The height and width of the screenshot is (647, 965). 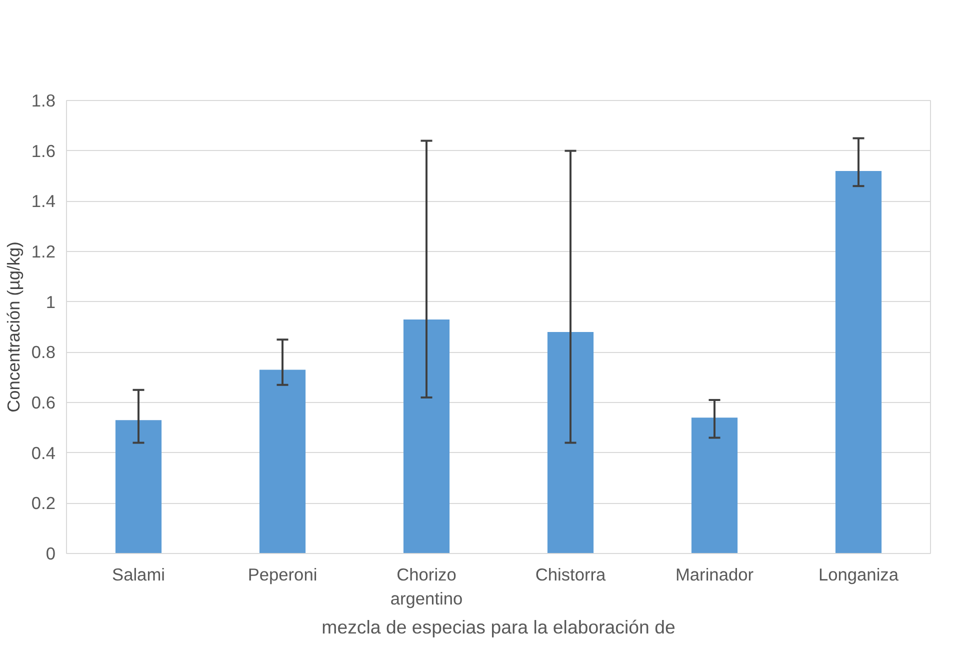 I want to click on y-tick-label: 1.4, so click(x=43, y=201).